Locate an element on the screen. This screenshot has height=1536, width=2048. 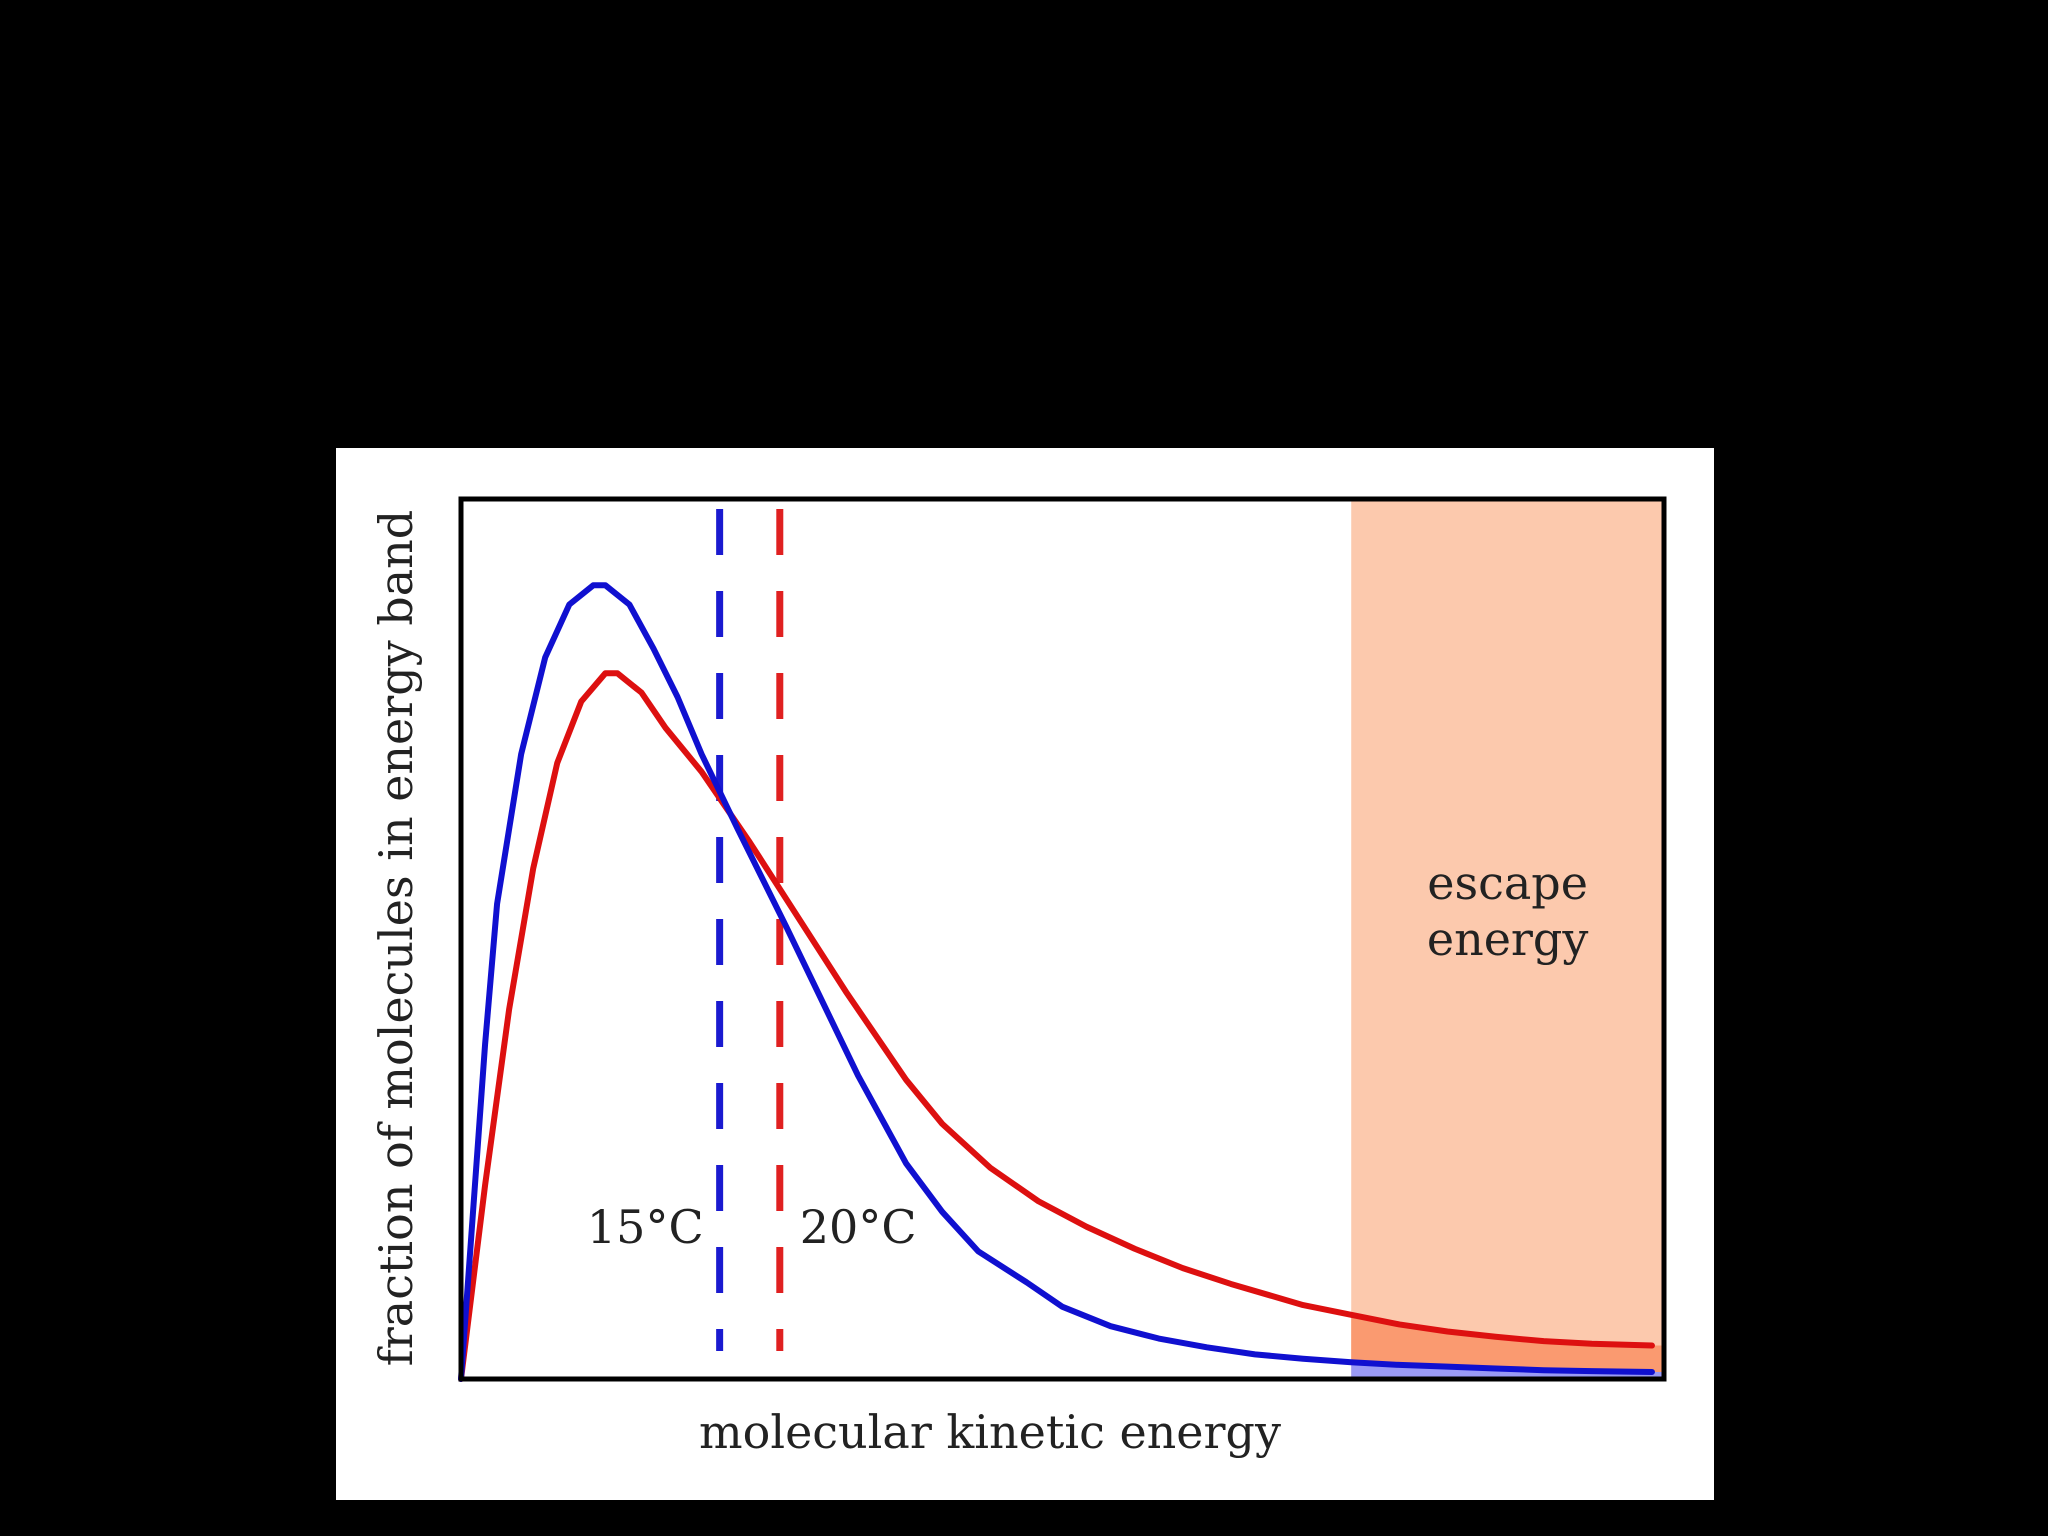
reference-label-20c: 20°C is located at coordinates (858, 1227).